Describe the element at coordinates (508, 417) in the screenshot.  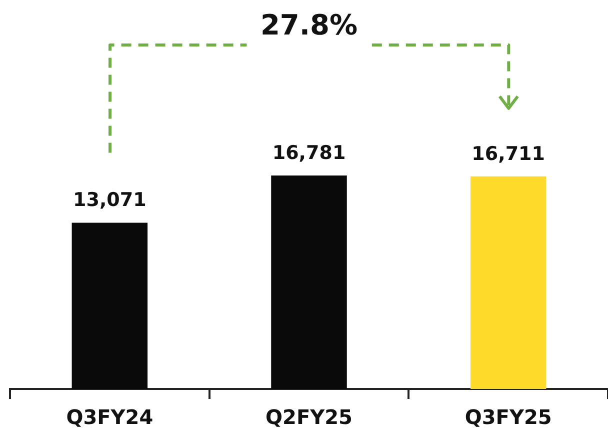
I see `x-tick-label: Q3FY25` at that location.